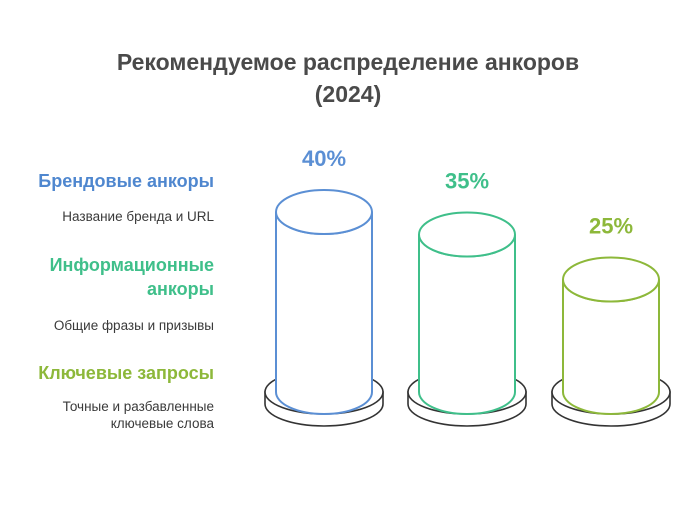  What do you see at coordinates (131, 265) in the screenshot?
I see `legend-title-info-line-1: Информационные` at bounding box center [131, 265].